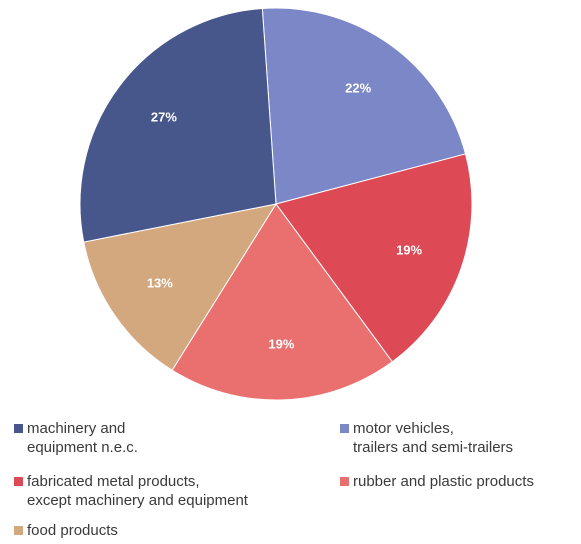 The width and height of the screenshot is (581, 544). Describe the element at coordinates (358, 88) in the screenshot. I see `pie-slice-label-0: 22%` at that location.